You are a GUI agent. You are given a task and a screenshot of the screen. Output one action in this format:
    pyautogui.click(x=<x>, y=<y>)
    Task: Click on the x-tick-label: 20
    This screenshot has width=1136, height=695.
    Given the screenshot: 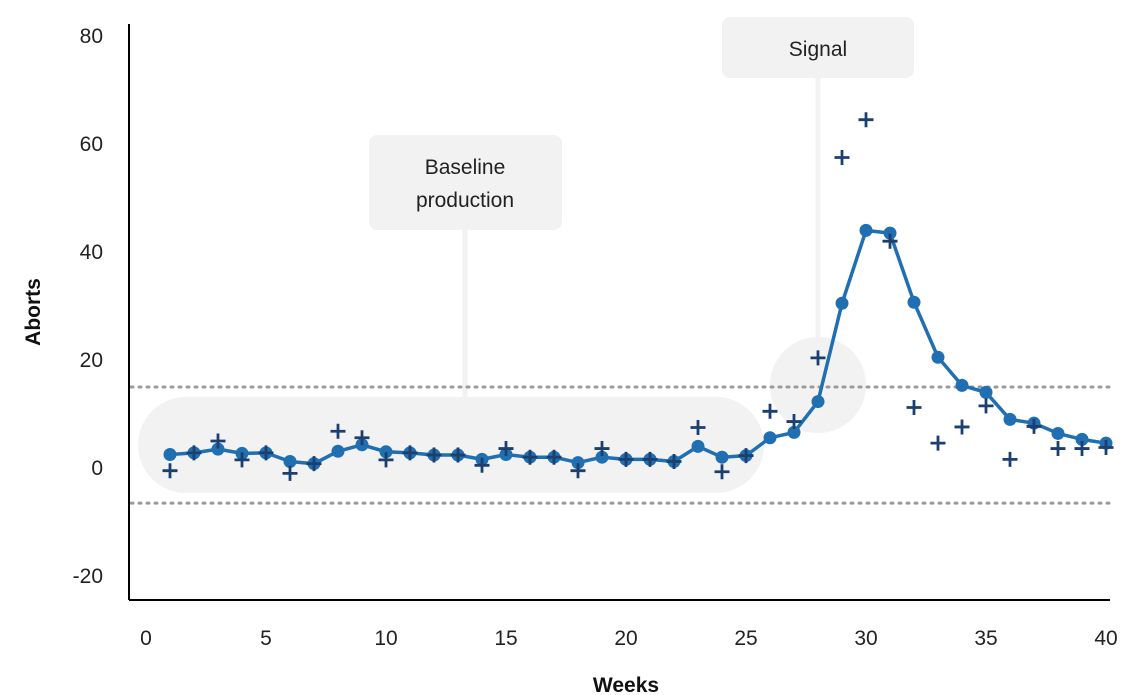 What is the action you would take?
    pyautogui.click(x=625, y=638)
    